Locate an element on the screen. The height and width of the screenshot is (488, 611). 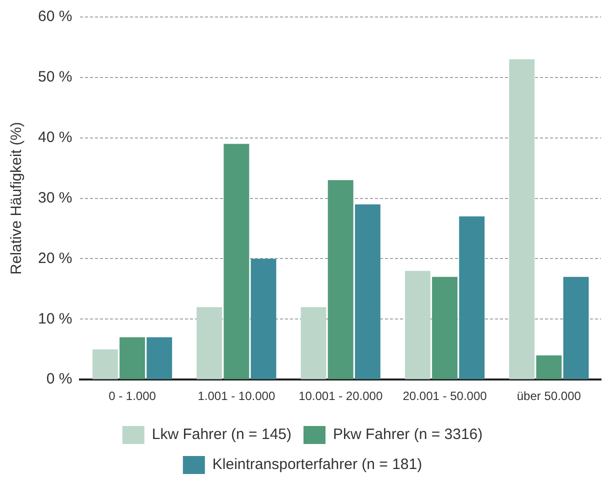
y-tick-label: 50 % is located at coordinates (55, 77).